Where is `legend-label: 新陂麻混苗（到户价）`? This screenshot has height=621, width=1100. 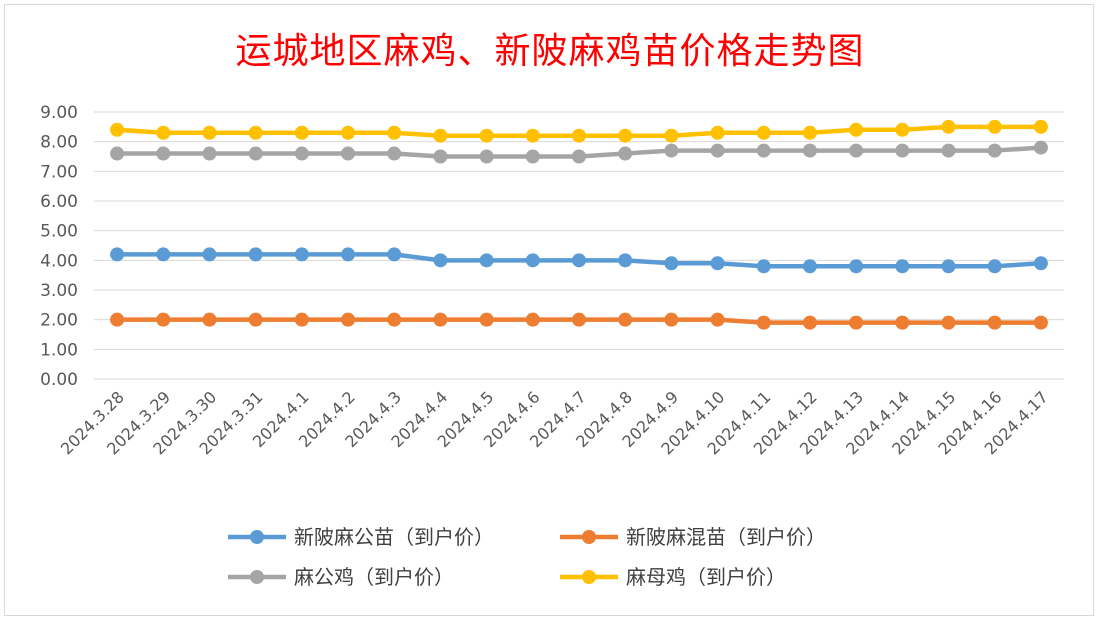
legend-label: 新陂麻混苗（到户价） is located at coordinates (726, 537).